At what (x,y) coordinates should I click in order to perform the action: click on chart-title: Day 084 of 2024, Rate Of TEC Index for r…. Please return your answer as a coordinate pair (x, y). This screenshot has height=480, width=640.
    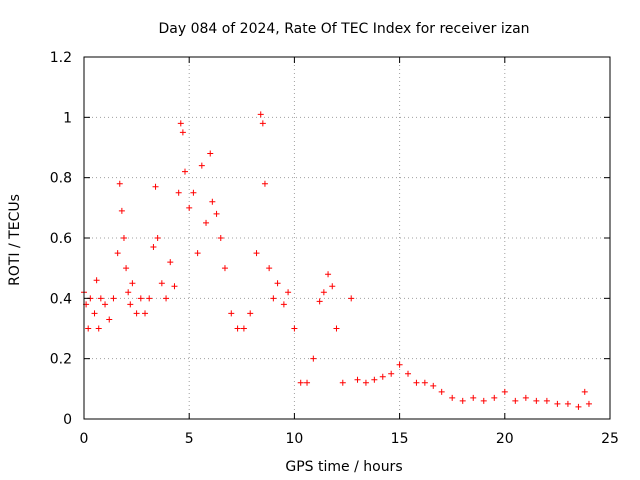
    Looking at the image, I should click on (343, 29).